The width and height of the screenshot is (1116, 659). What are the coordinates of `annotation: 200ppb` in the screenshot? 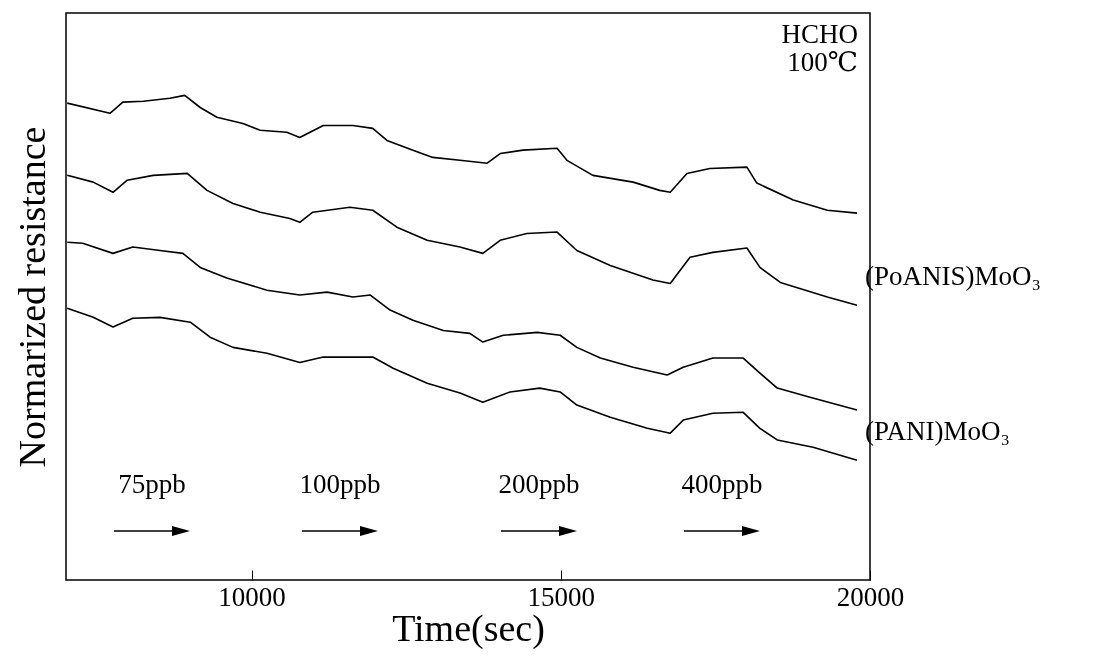 It's located at (539, 484).